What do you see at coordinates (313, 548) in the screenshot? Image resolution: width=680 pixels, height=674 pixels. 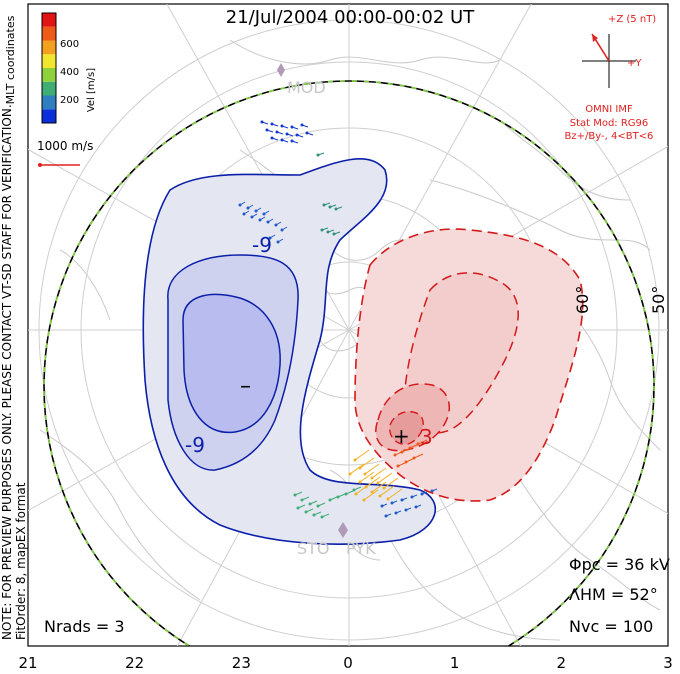 I see `station-sto: STO` at bounding box center [313, 548].